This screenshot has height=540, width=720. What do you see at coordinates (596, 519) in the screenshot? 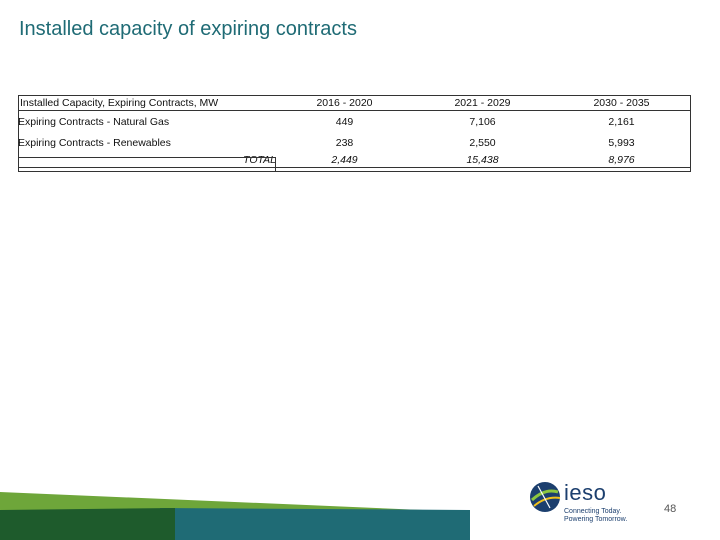
I see `logo-tagline-2: Powering Tomorrow.` at bounding box center [596, 519].